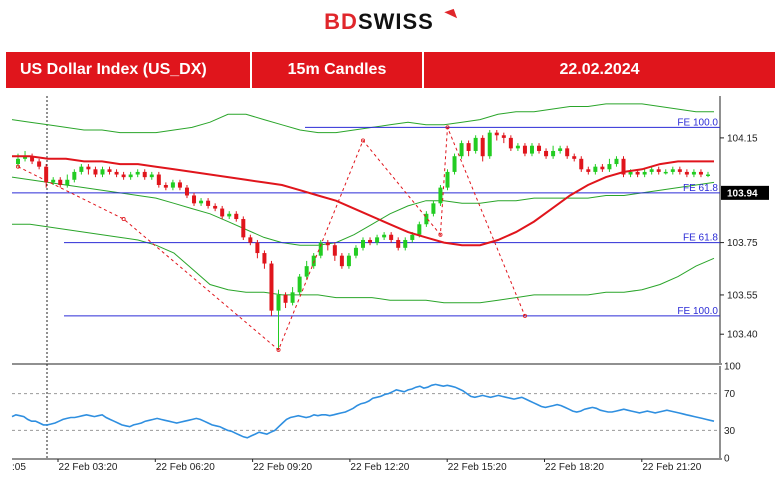  I want to click on rsi-tick-label: 30, so click(730, 431).